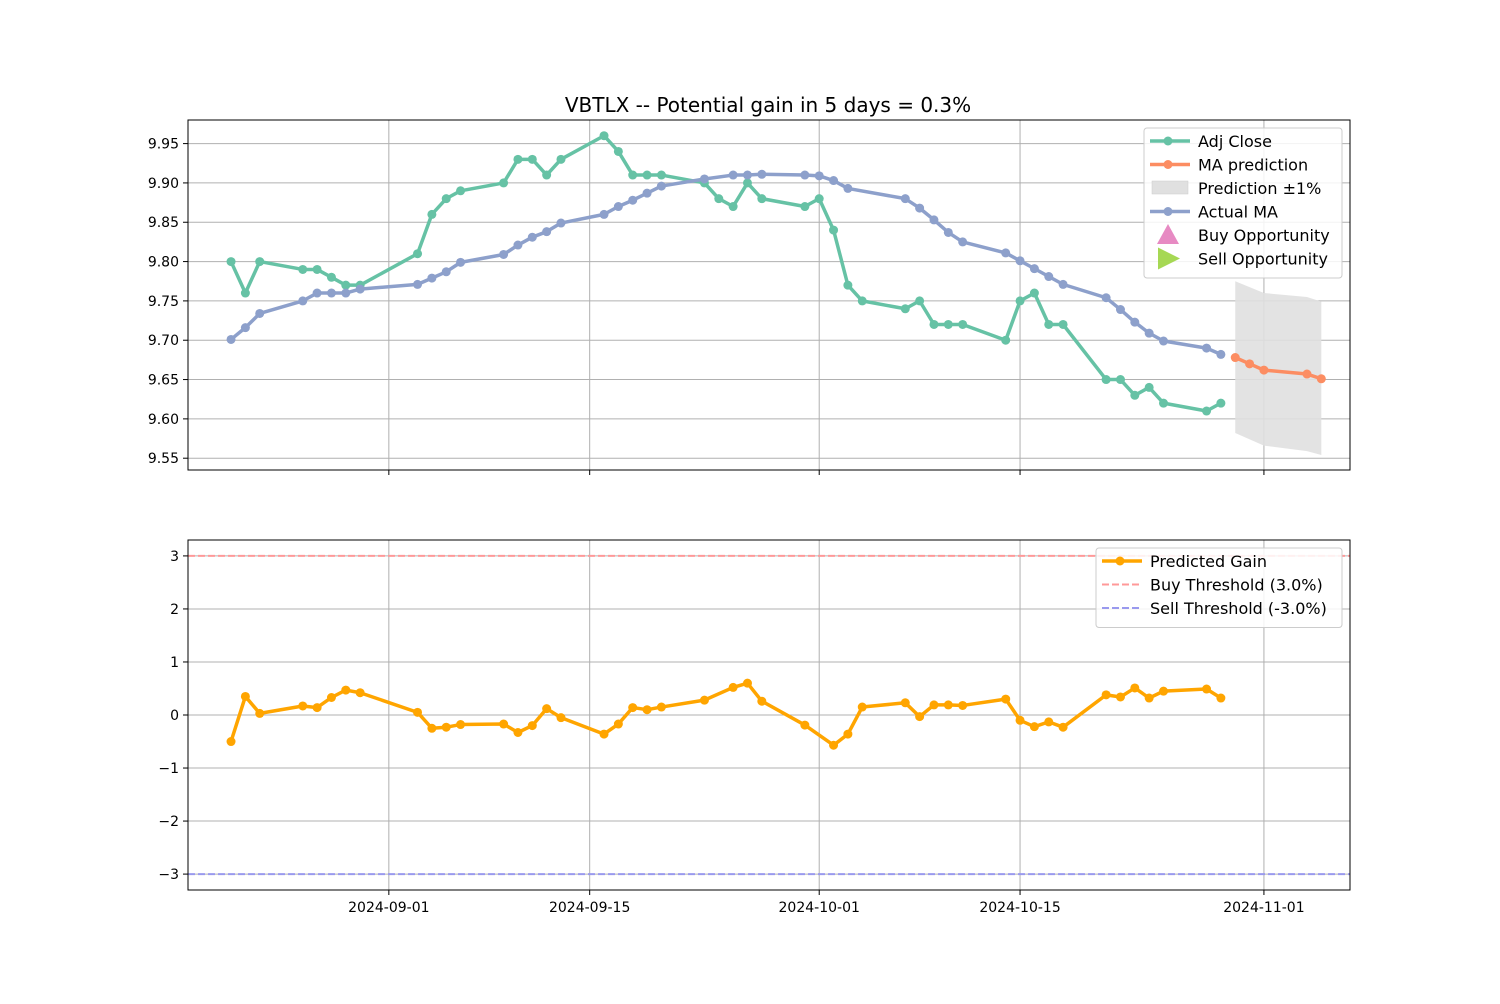 The image size is (1500, 1004). What do you see at coordinates (163, 263) in the screenshot?
I see `y-tick-label: 9.80` at bounding box center [163, 263].